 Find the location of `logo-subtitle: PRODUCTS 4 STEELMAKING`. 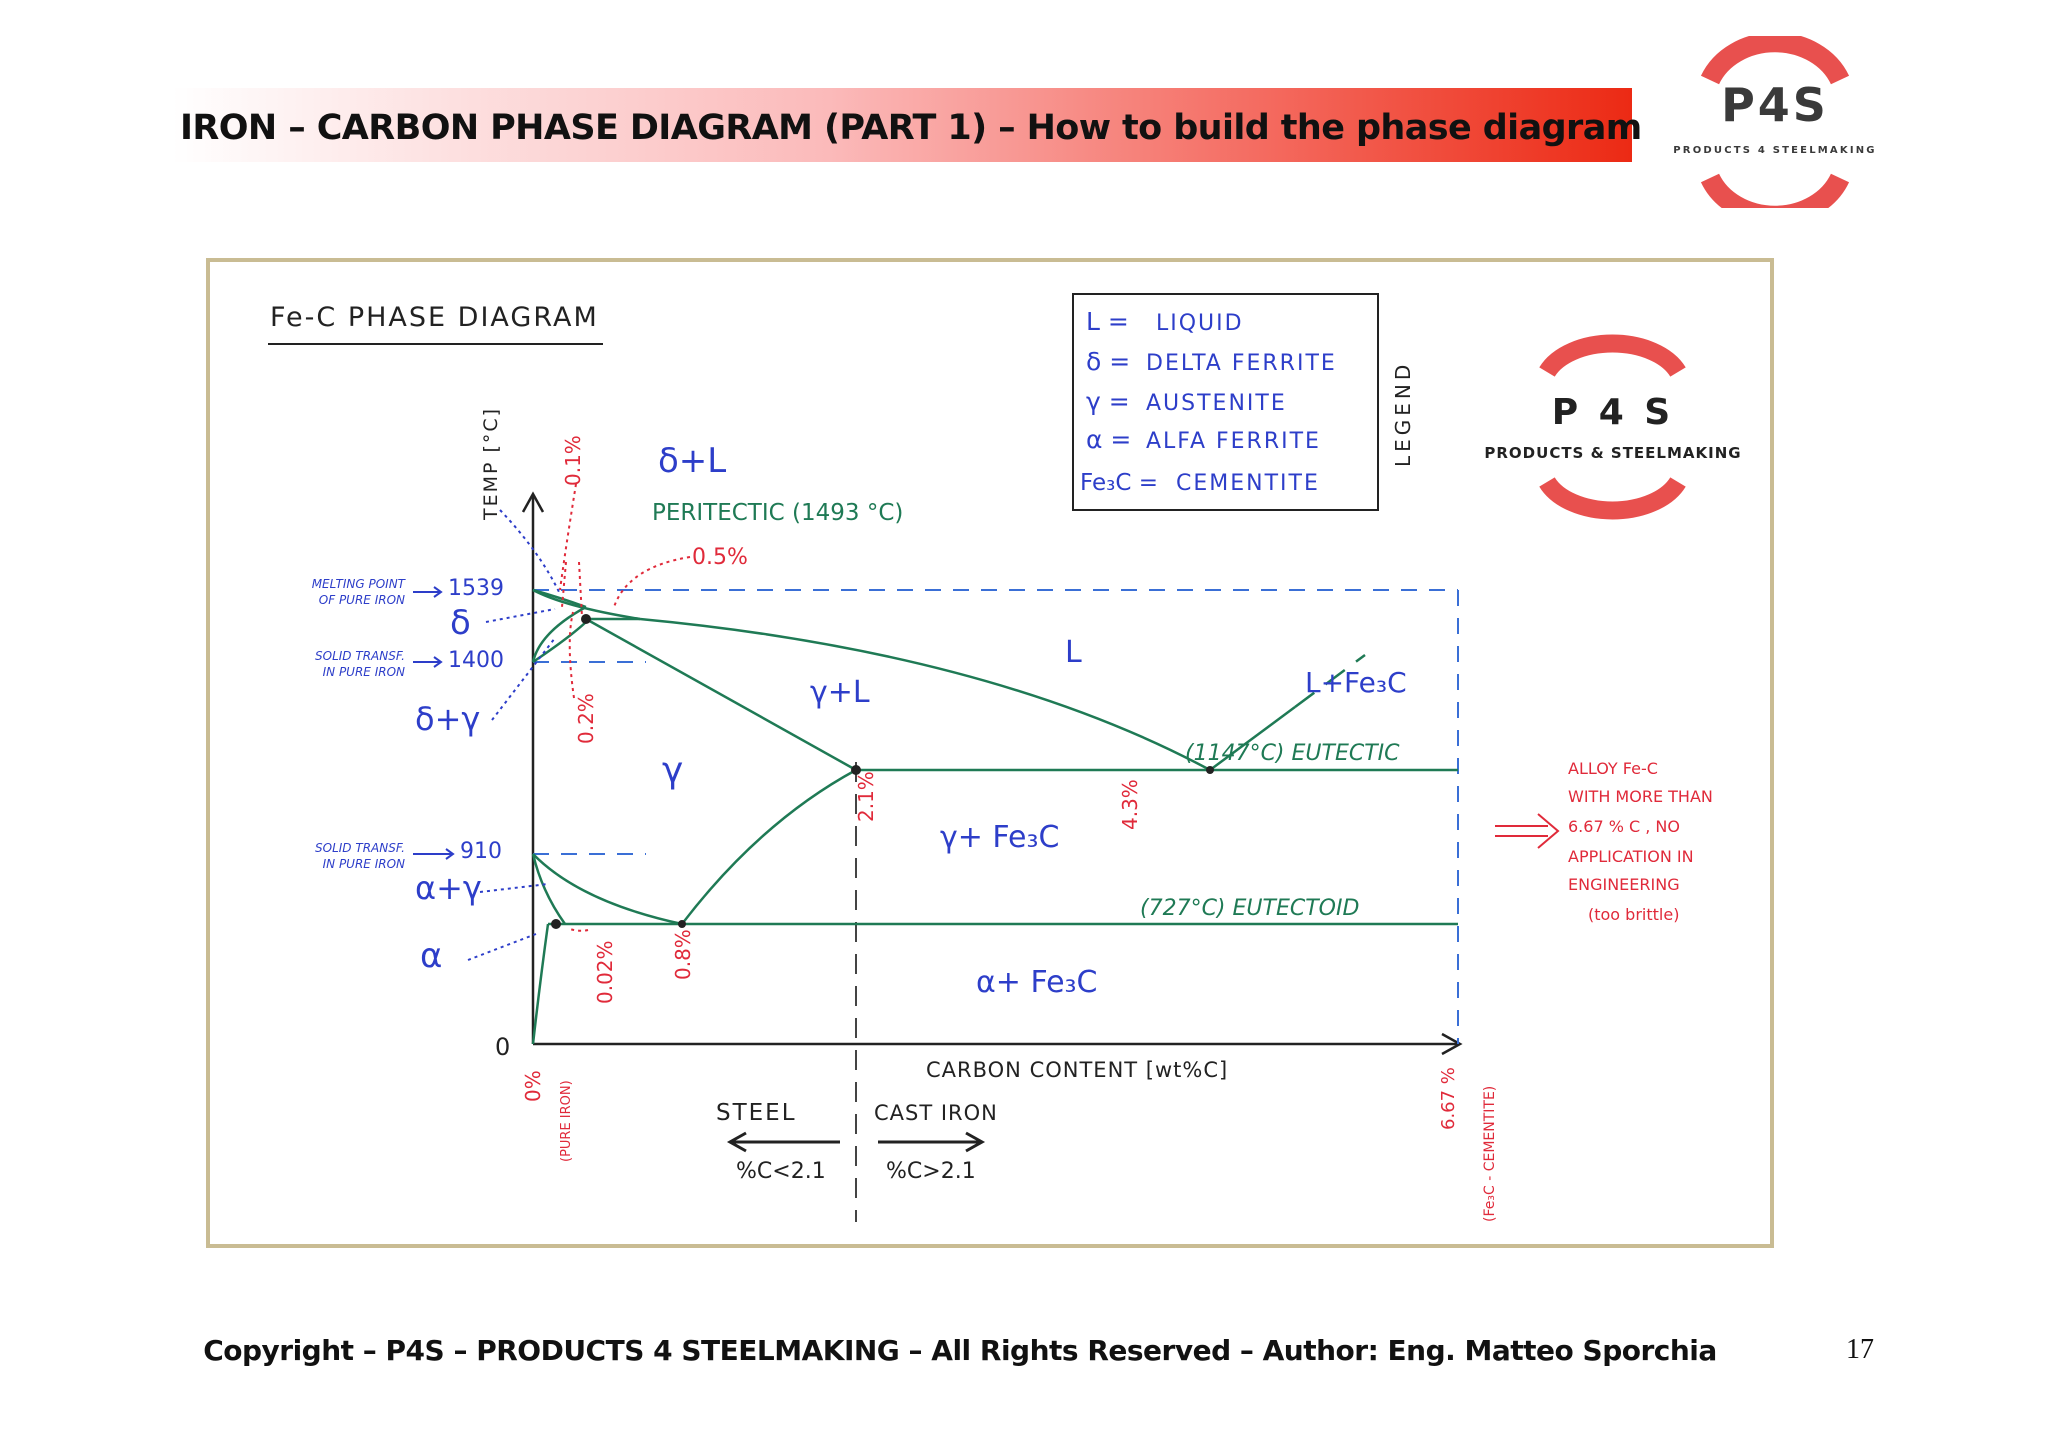

logo-subtitle: PRODUCTS 4 STEELMAKING is located at coordinates (1775, 150).